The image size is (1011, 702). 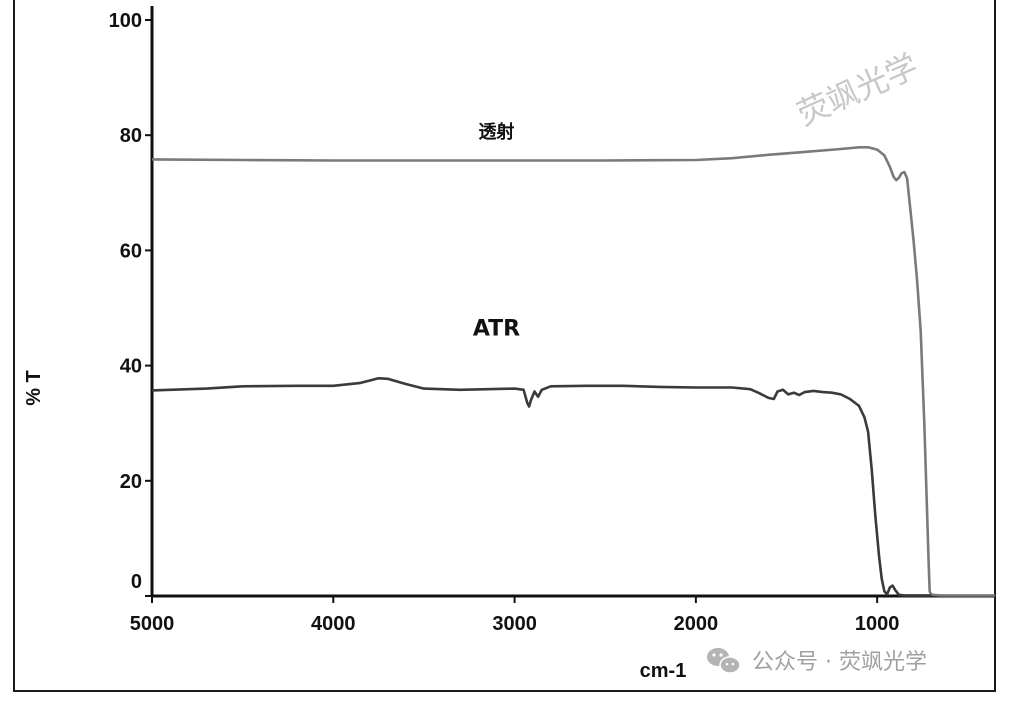 I want to click on series-label-atr: ATR, so click(x=496, y=329).